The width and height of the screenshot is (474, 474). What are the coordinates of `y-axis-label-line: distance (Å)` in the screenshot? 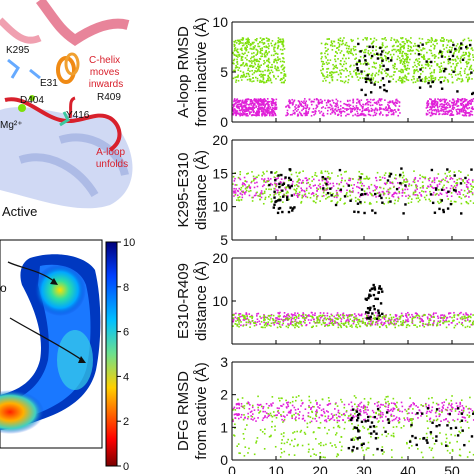 It's located at (201, 190).